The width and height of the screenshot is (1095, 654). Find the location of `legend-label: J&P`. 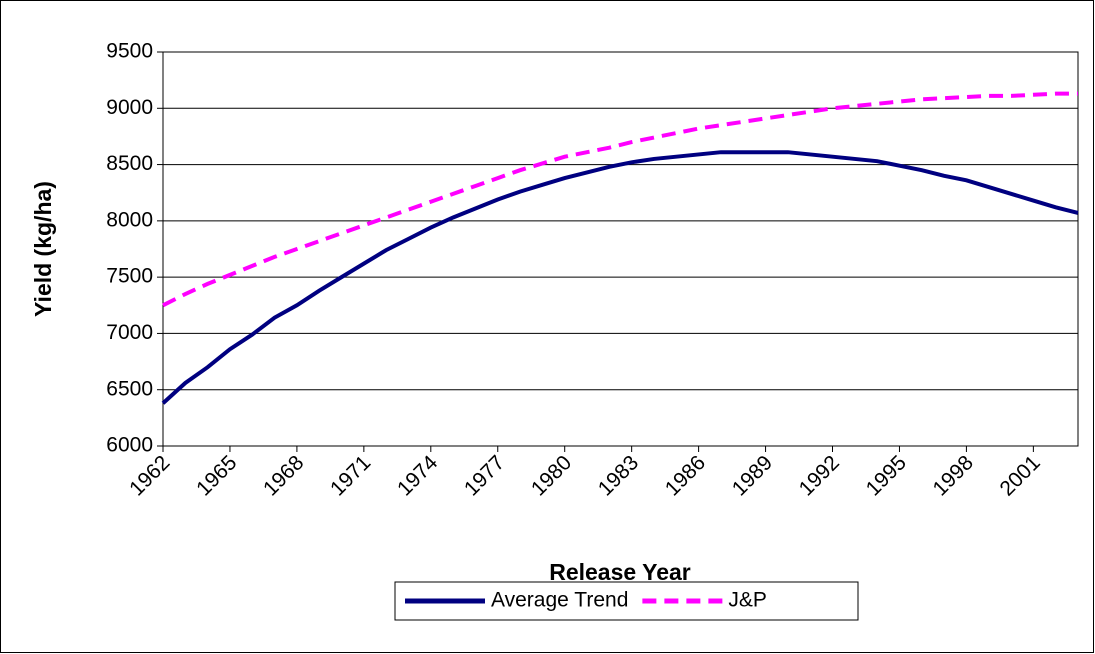

legend-label: J&P is located at coordinates (747, 600).